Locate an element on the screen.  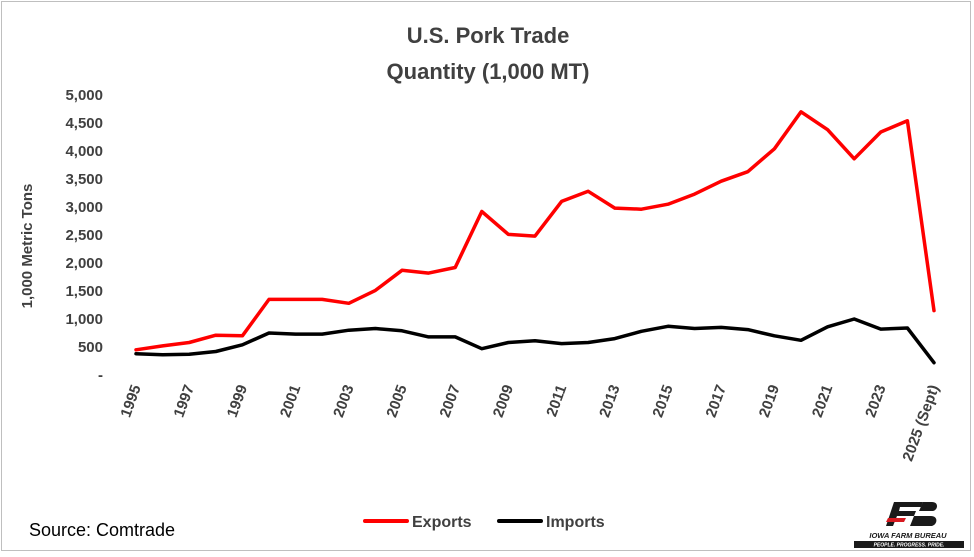
fb-mark-icon is located at coordinates (911, 514).